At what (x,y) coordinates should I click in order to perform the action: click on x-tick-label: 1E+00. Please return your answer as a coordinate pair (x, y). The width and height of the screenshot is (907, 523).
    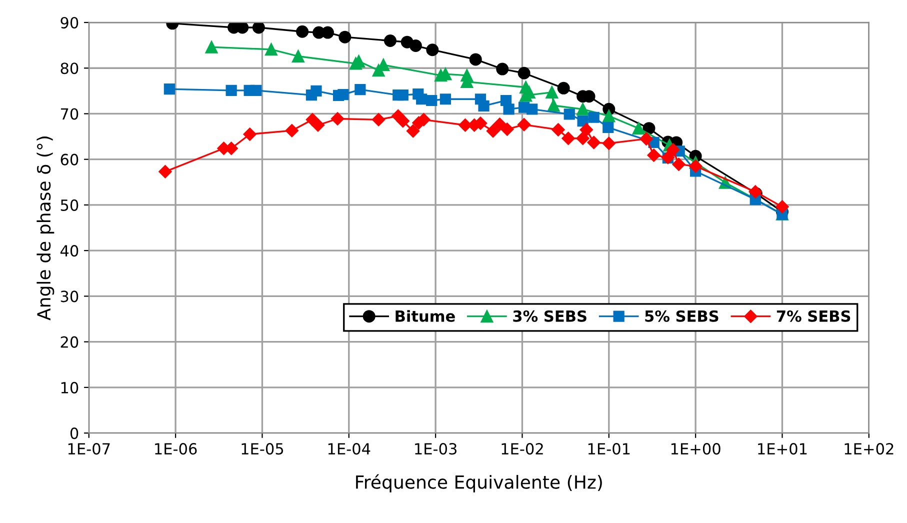
    Looking at the image, I should click on (695, 449).